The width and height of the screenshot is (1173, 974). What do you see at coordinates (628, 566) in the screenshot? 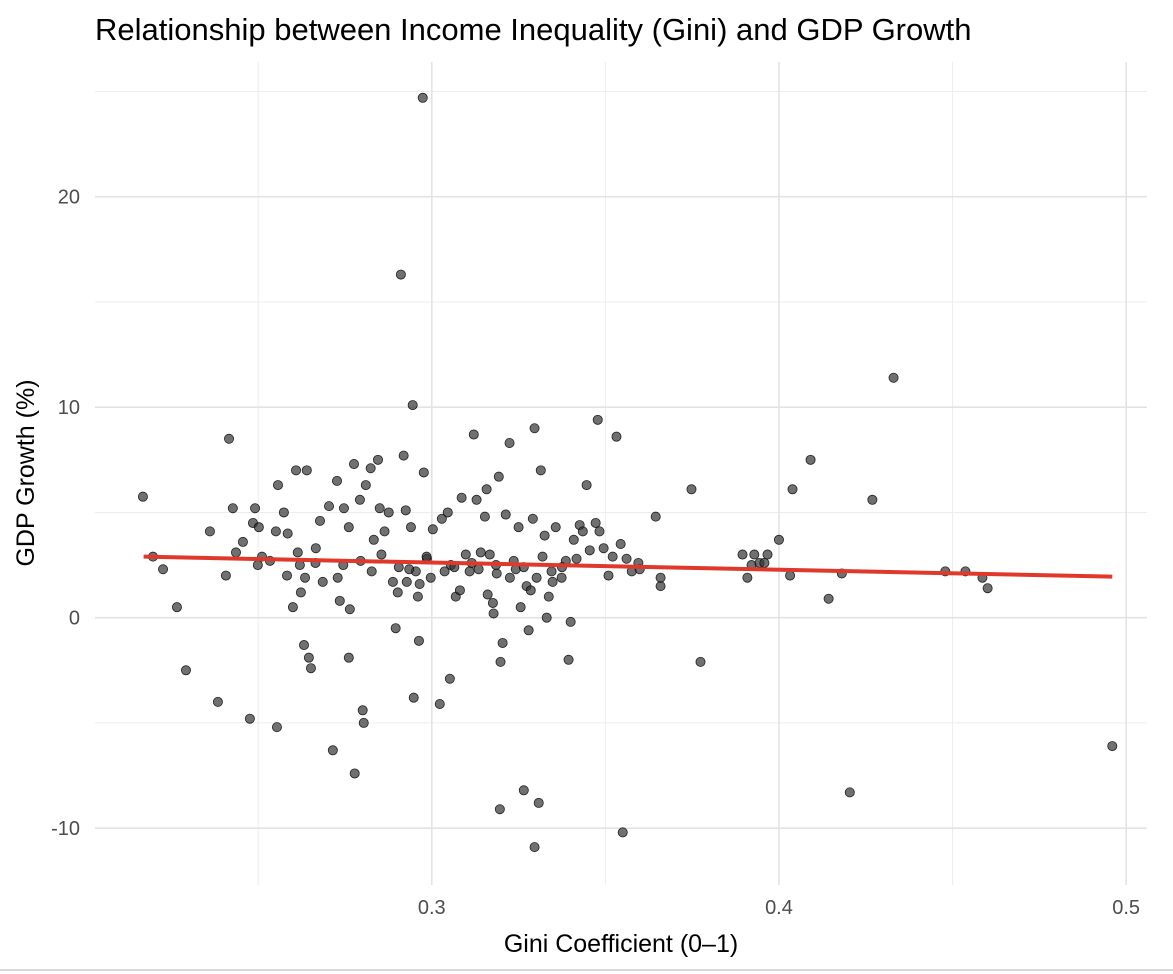
I see `trend-line` at bounding box center [628, 566].